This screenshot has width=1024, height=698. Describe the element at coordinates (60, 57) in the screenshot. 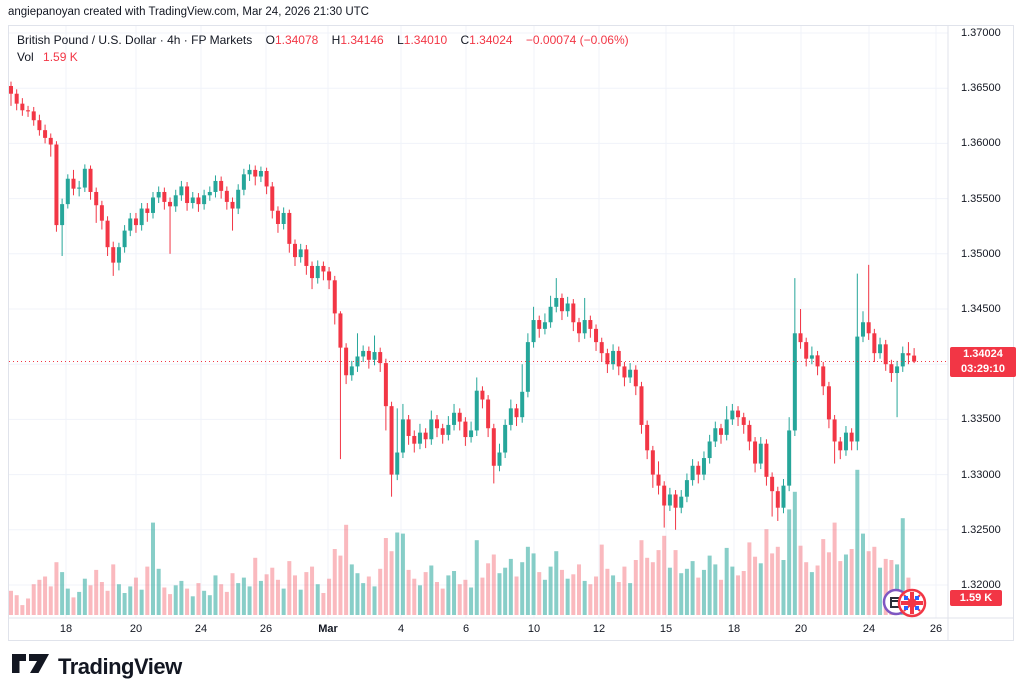

I see `volume-value: 1.59 K` at that location.